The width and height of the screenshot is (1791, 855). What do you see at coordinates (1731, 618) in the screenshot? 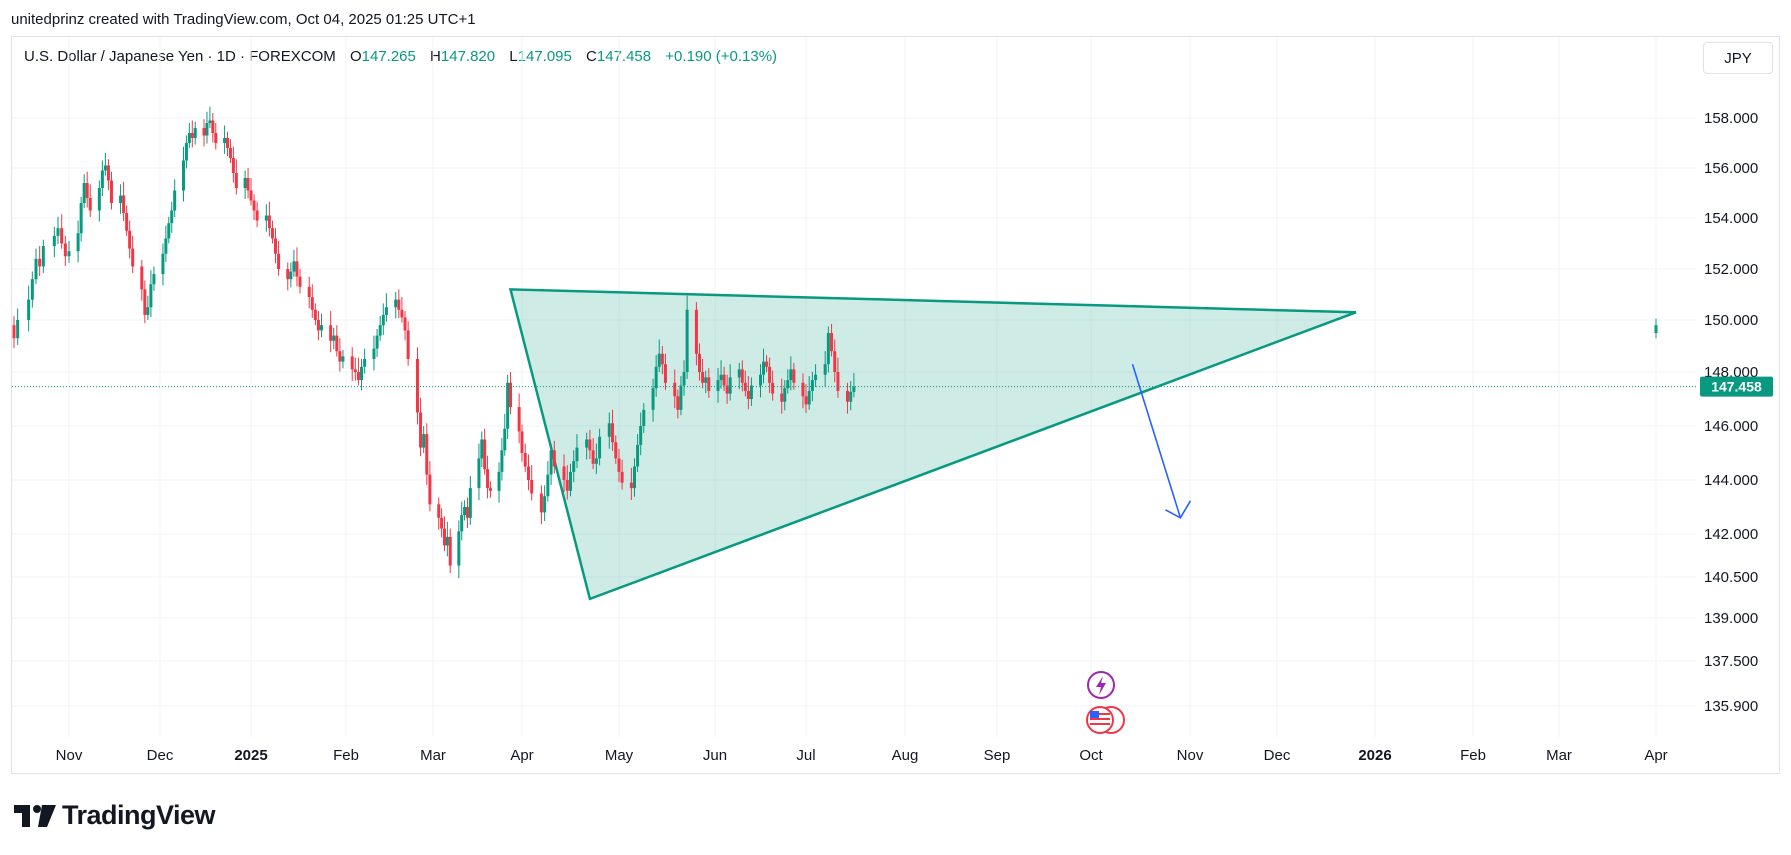
I see `price-tick-label: 139.000` at bounding box center [1731, 618].